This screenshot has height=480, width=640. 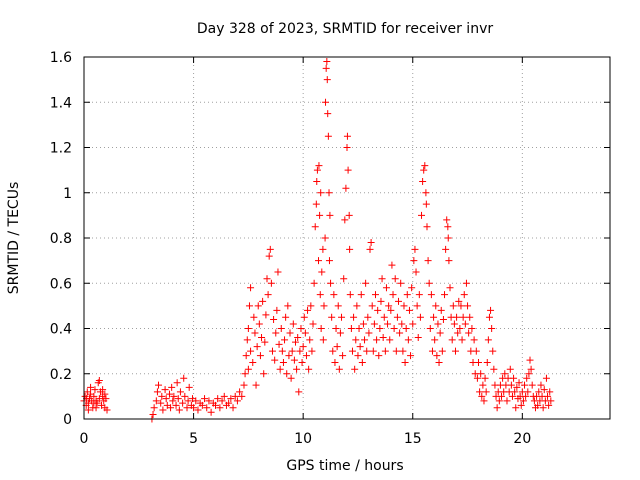 I want to click on x-tick-label: 10, so click(x=303, y=439).